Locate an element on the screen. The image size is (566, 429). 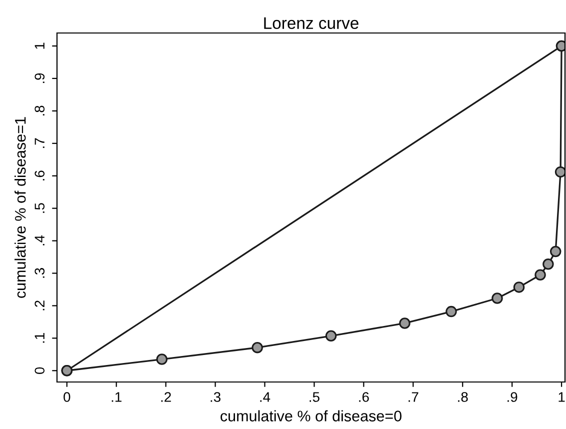
x-tick-label: .4 is located at coordinates (265, 397).